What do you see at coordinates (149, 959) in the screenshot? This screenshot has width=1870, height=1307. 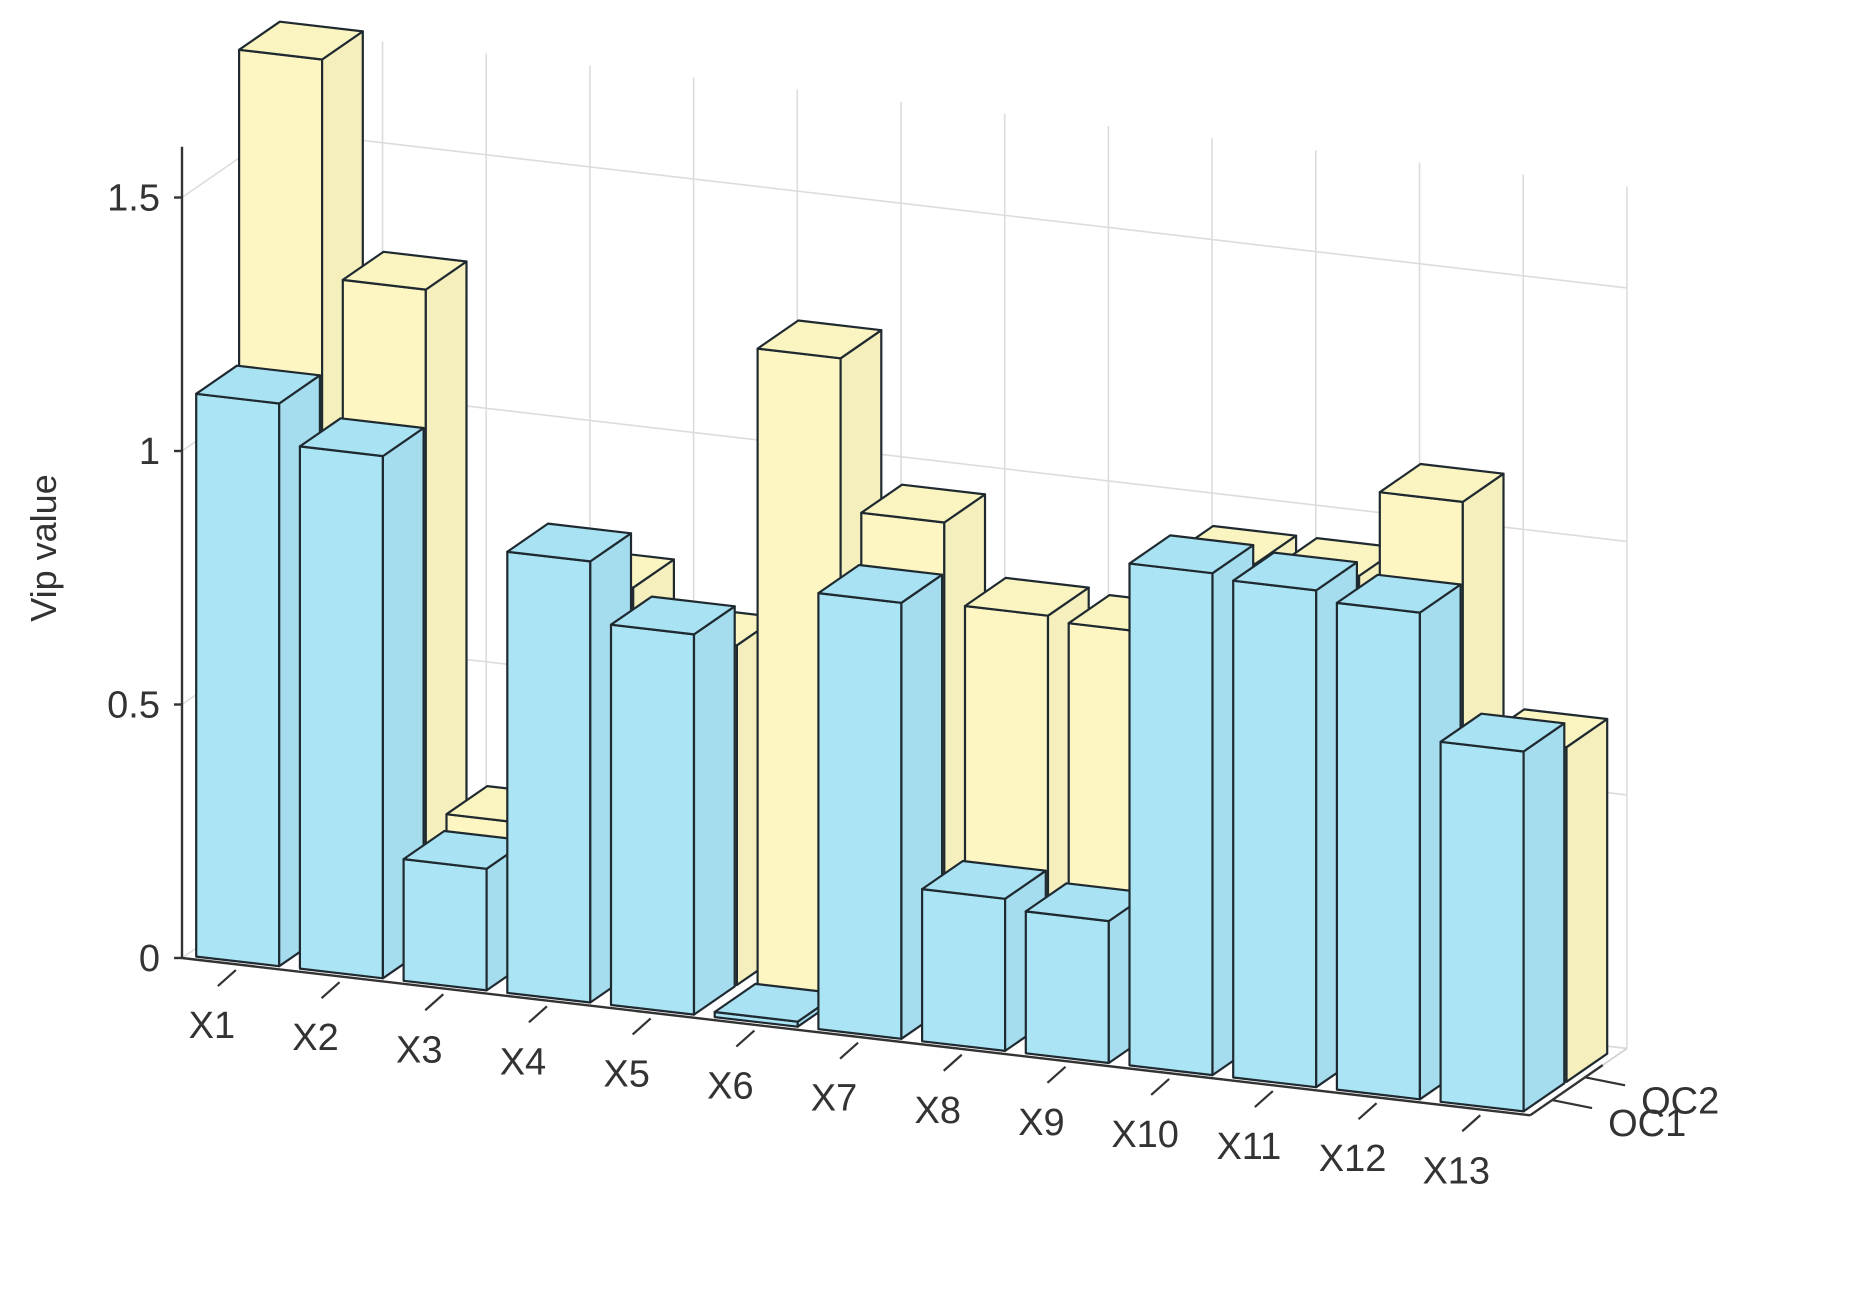 I see `z-tick-label: 0` at bounding box center [149, 959].